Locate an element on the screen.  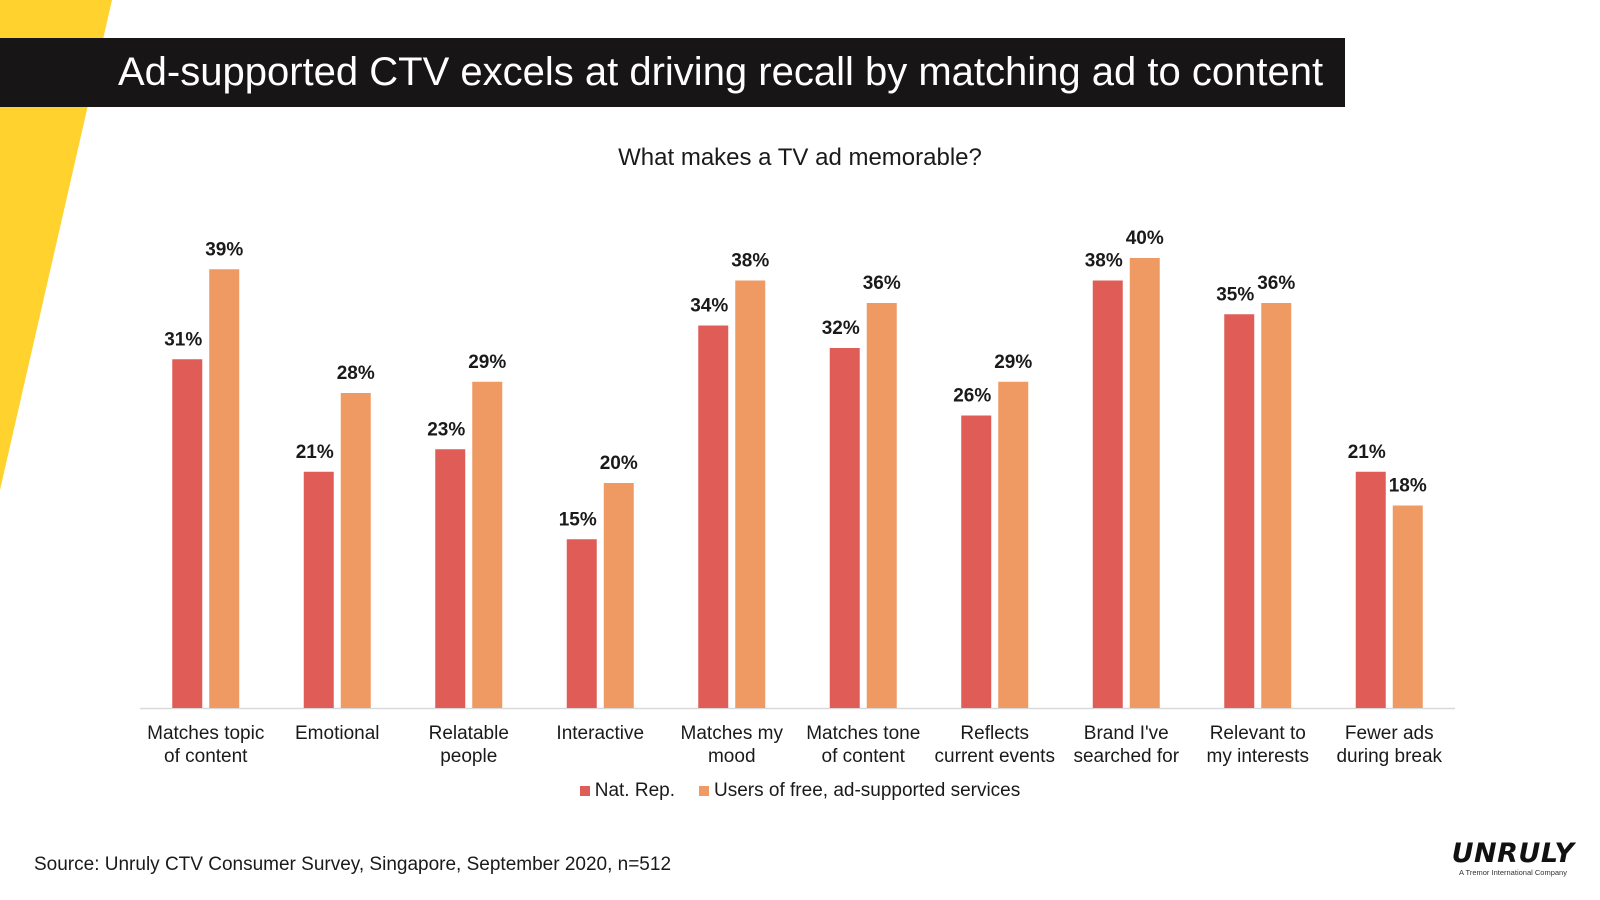
x-tick-label-5-0: Matches tone is located at coordinates (863, 733).